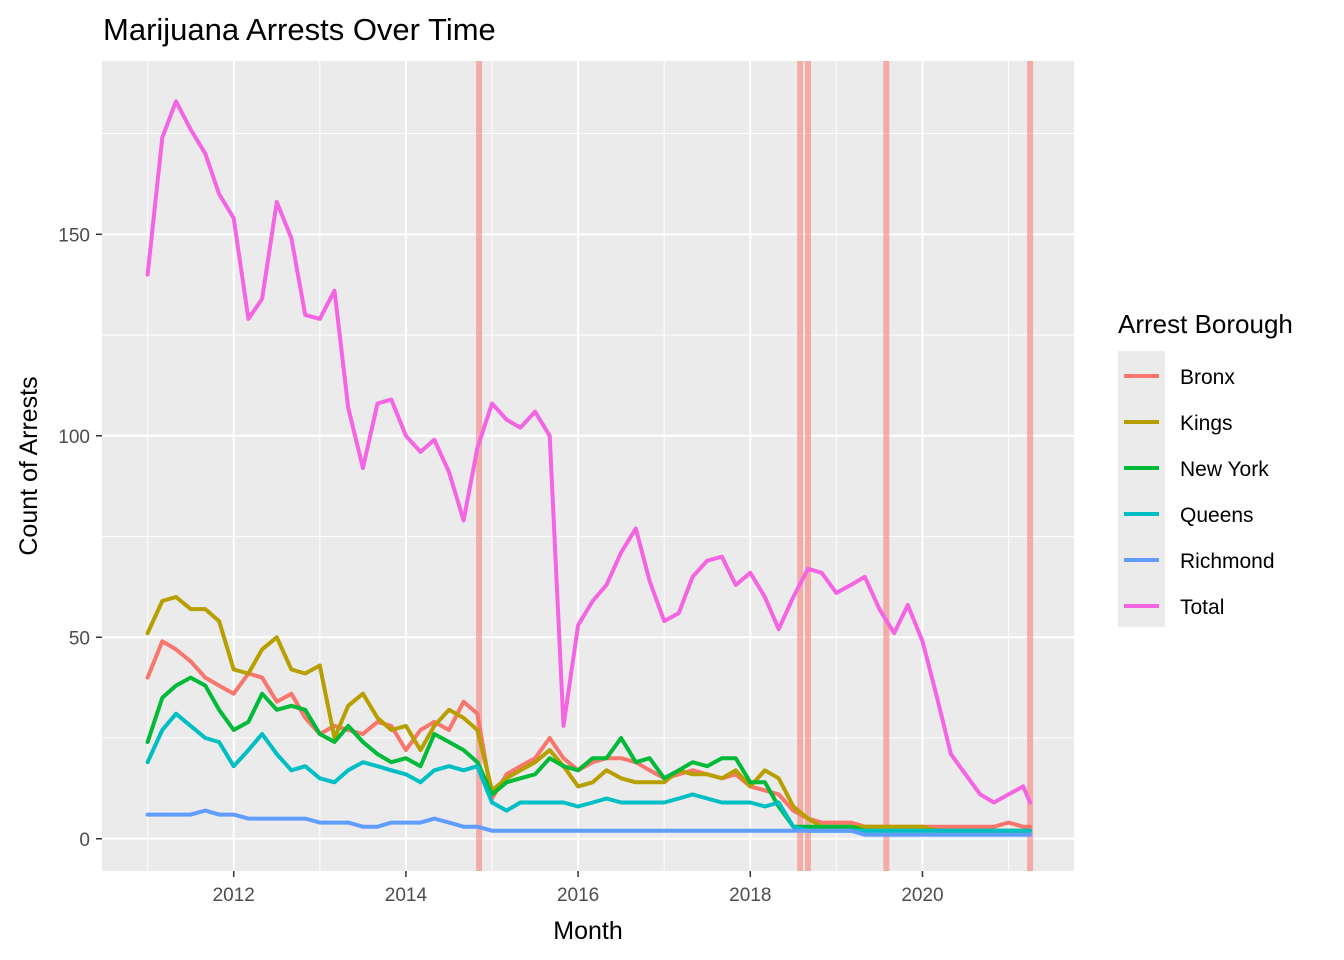 The width and height of the screenshot is (1344, 960). I want to click on x-axis-title: Month, so click(587, 931).